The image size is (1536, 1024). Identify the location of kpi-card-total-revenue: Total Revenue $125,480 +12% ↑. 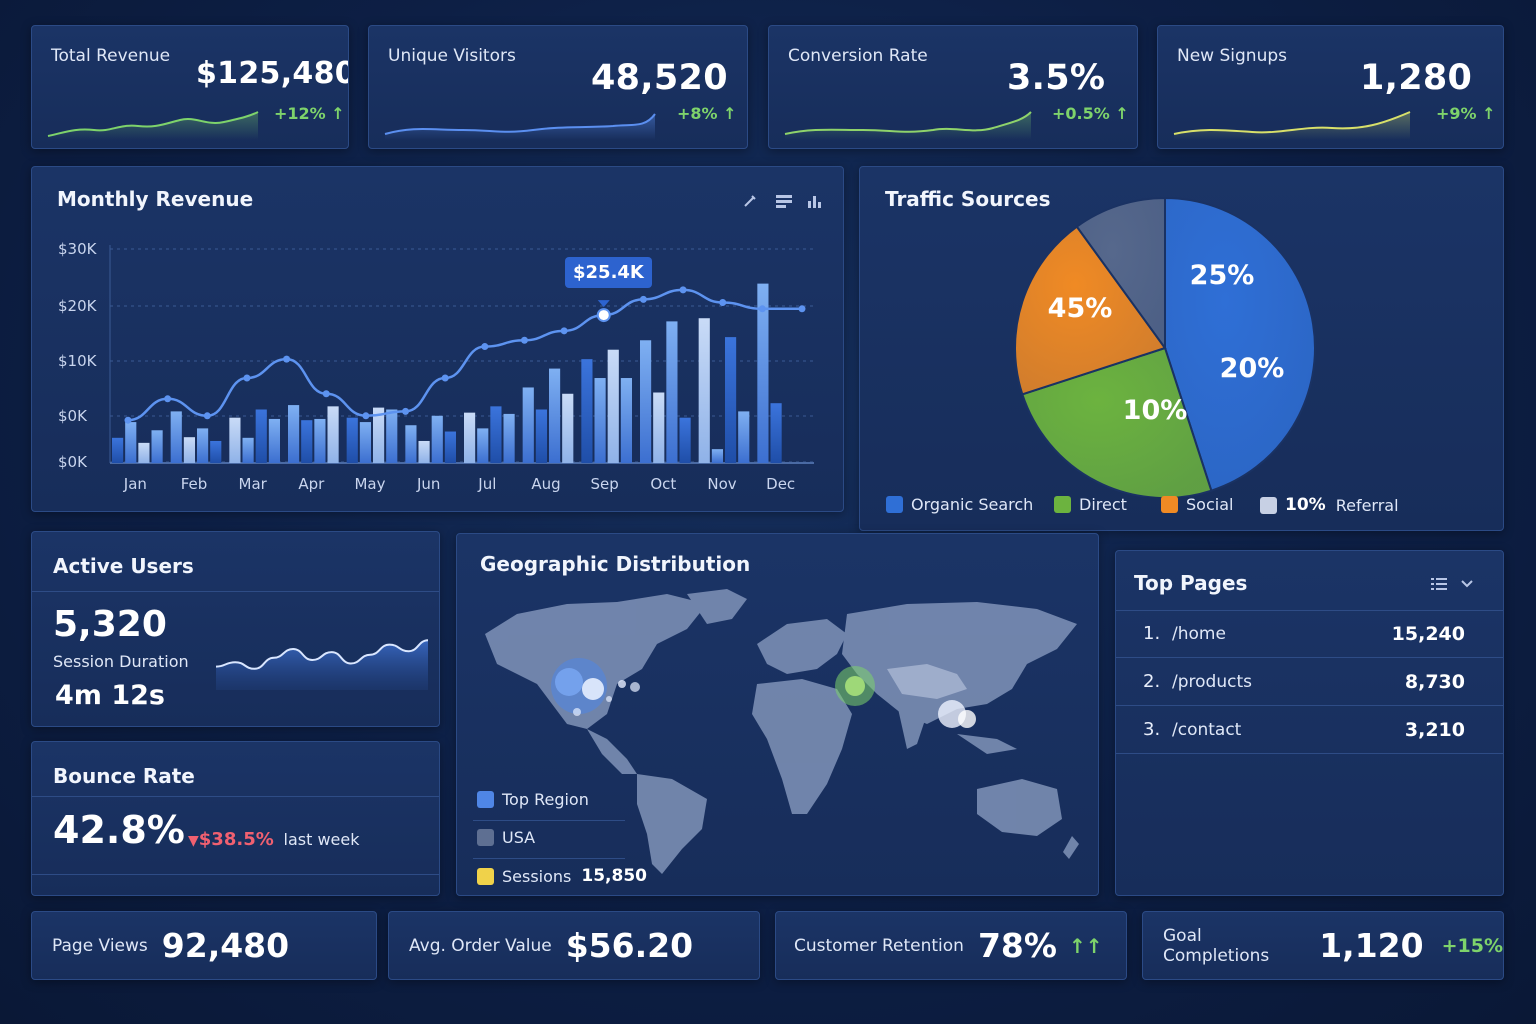
(190, 87).